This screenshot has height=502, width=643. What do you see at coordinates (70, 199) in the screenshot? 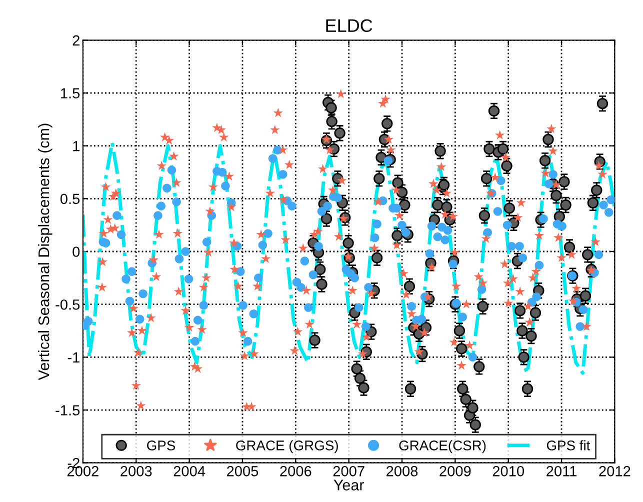
I see `y-tick-label: 0.5` at bounding box center [70, 199].